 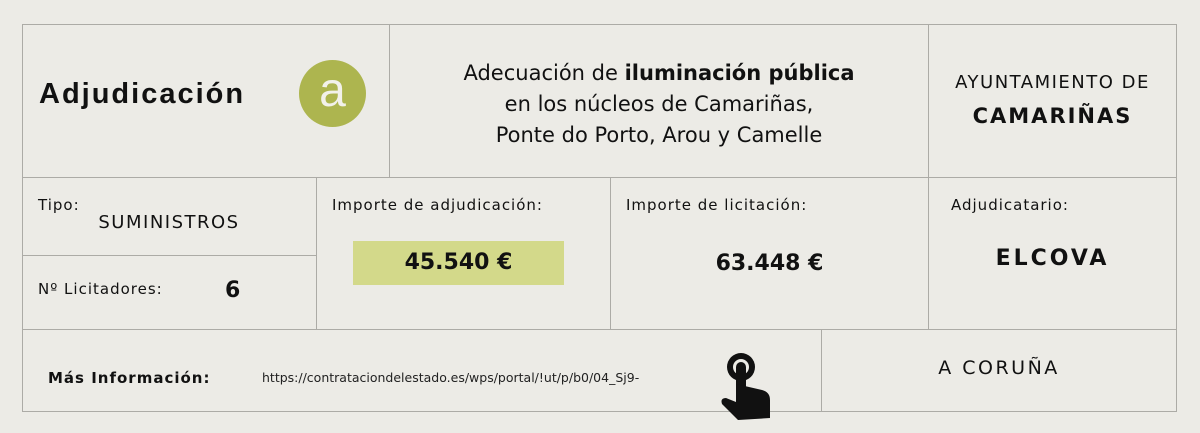 What do you see at coordinates (1010, 205) in the screenshot?
I see `adjudicatario-label: Adjudicatario:` at bounding box center [1010, 205].